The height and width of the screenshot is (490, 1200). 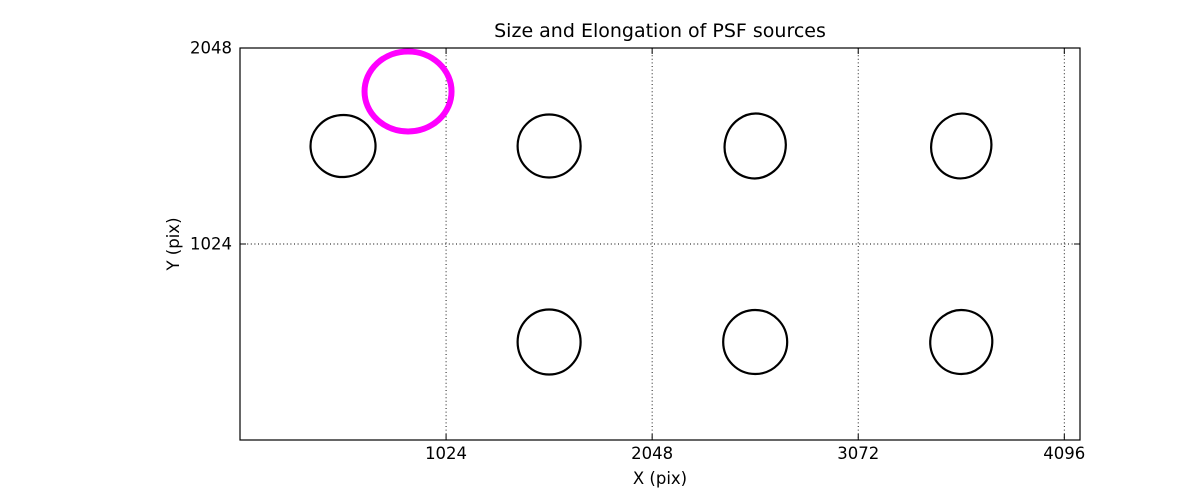 I want to click on chart-title: Size and Elongation of PSF sources, so click(x=660, y=31).